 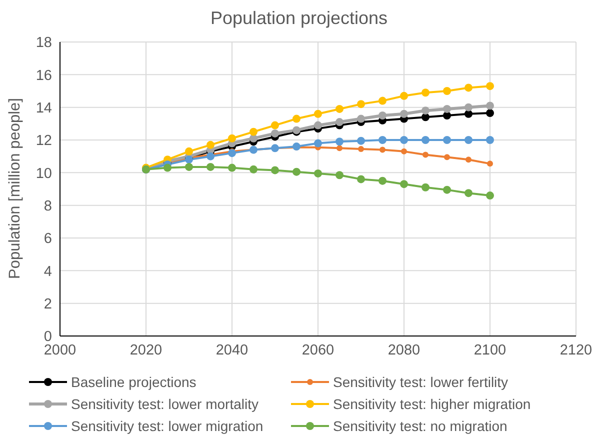 I want to click on y-tick-label: 16, so click(x=44, y=76).